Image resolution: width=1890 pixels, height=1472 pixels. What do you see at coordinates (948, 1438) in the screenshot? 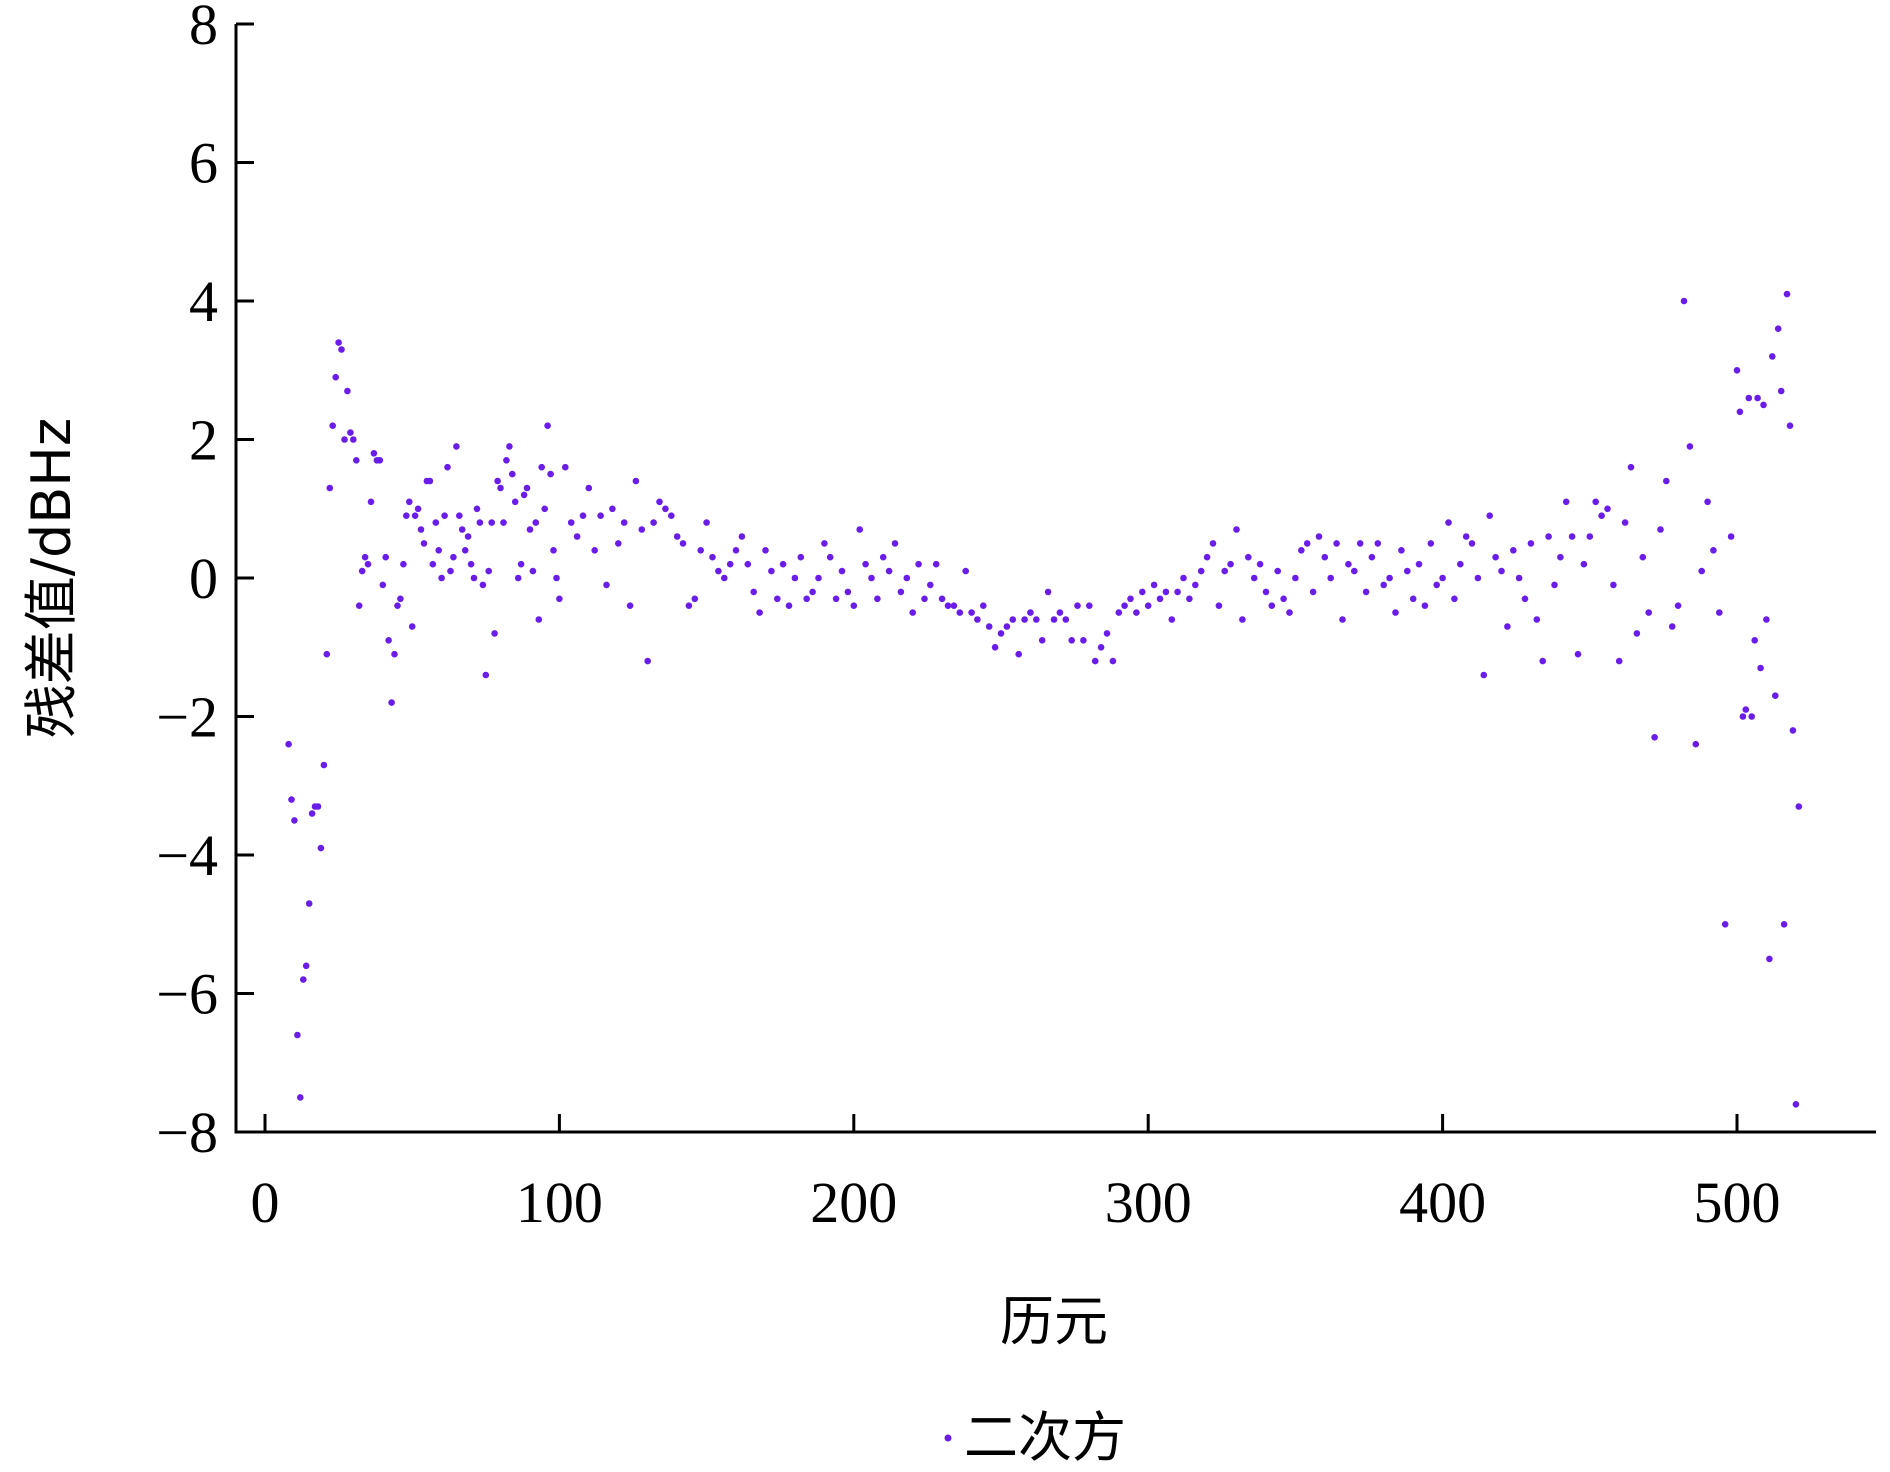
I see `legend-marker` at bounding box center [948, 1438].